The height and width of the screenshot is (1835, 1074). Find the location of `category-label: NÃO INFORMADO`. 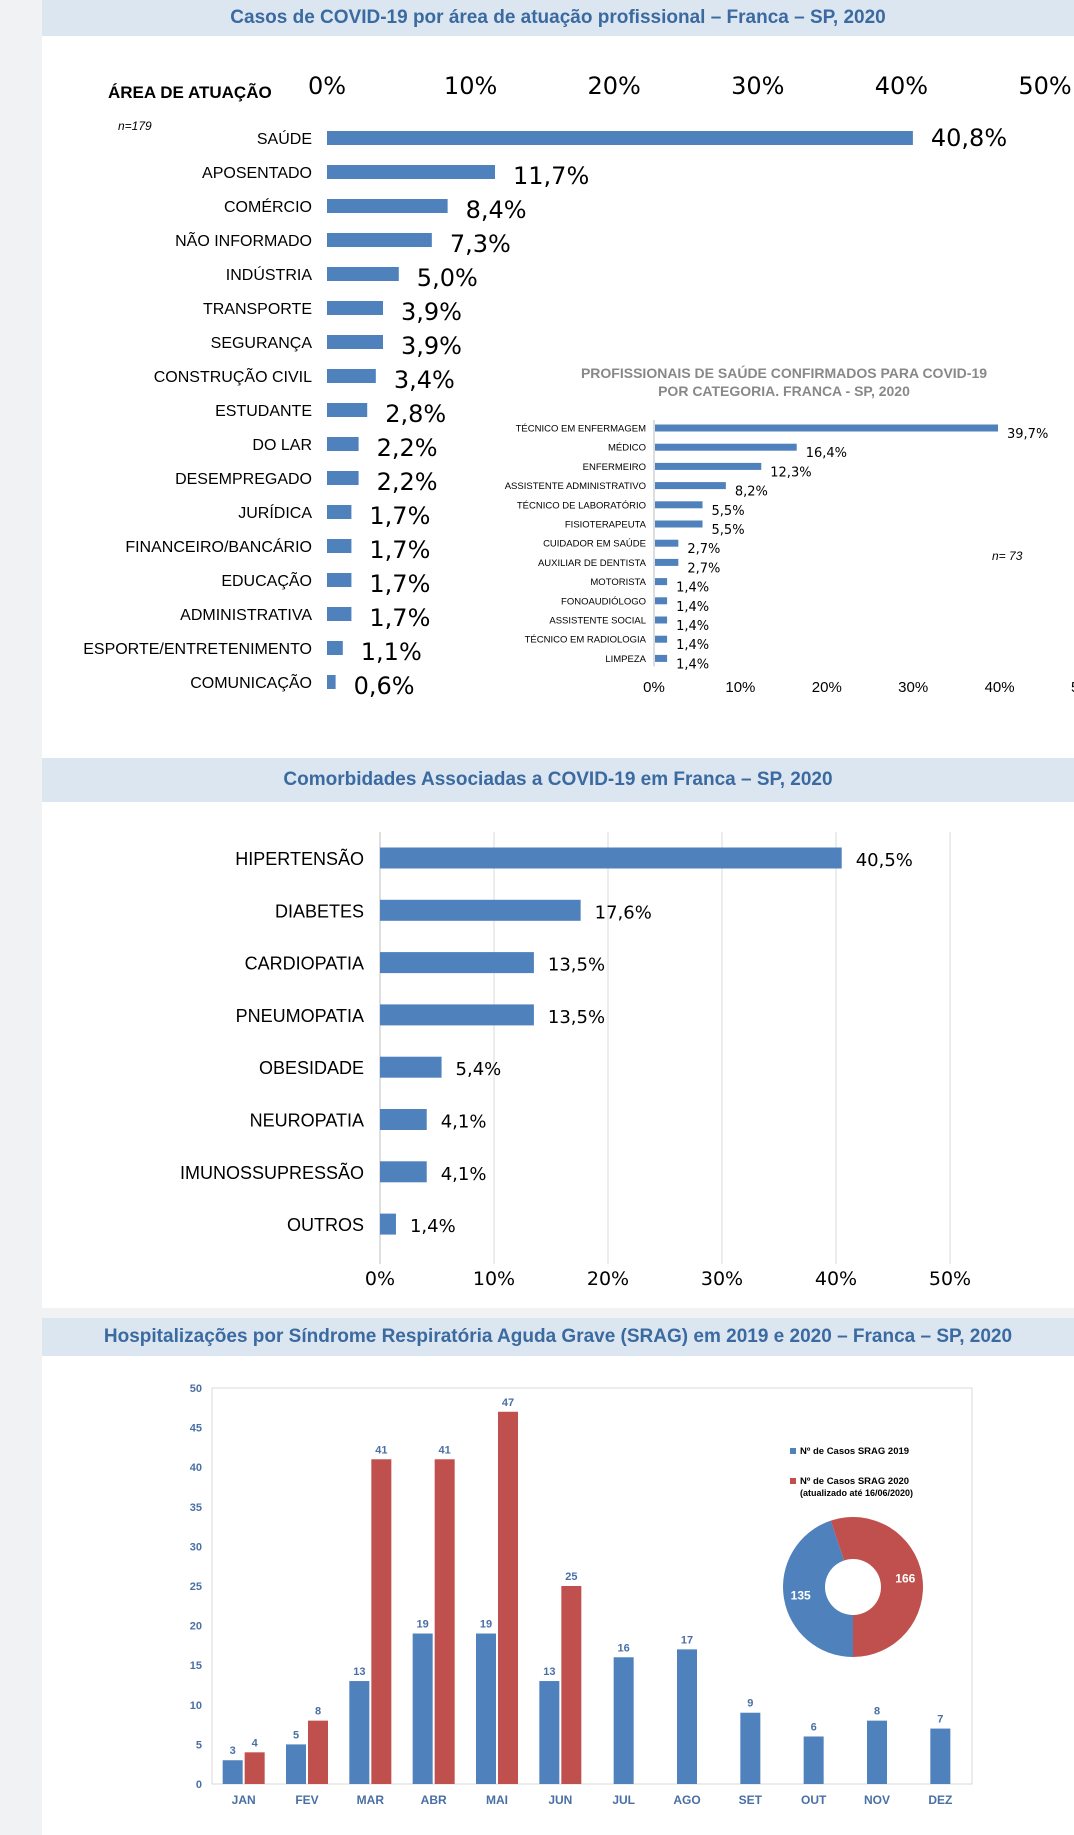

category-label: NÃO INFORMADO is located at coordinates (243, 240).